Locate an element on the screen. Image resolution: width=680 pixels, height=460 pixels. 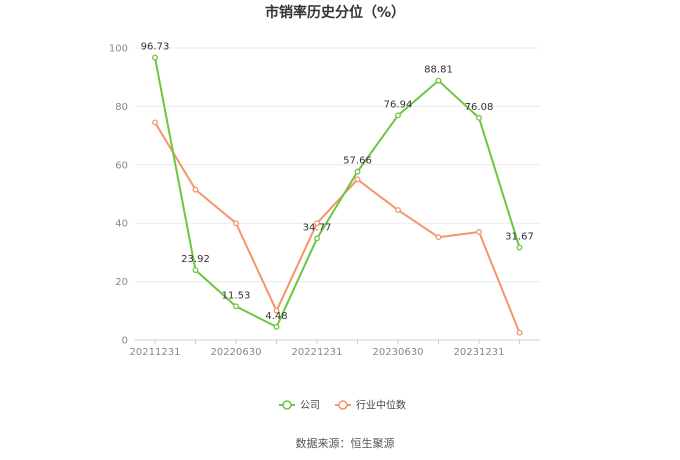
data-label: 23.92 is located at coordinates (195, 259).